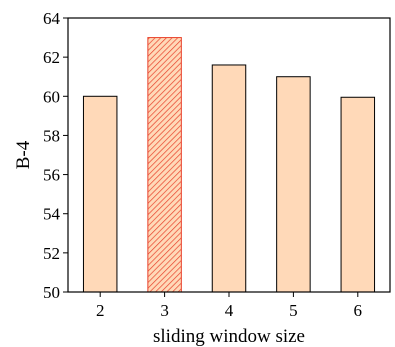  Describe the element at coordinates (164, 310) in the screenshot. I see `x-tick-label: 3` at that location.